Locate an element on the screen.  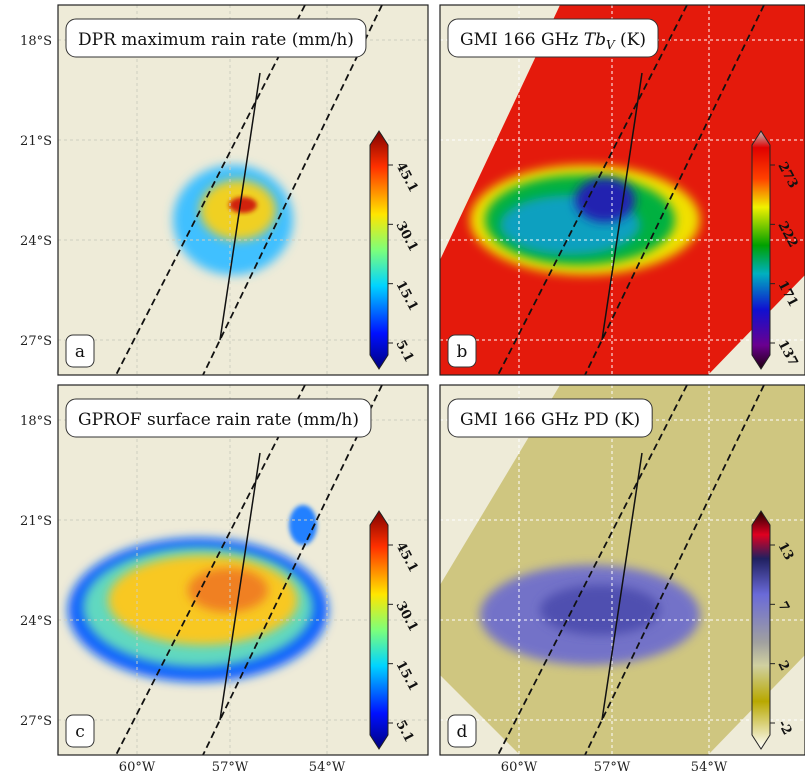
panel-letter: c is located at coordinates (80, 732).